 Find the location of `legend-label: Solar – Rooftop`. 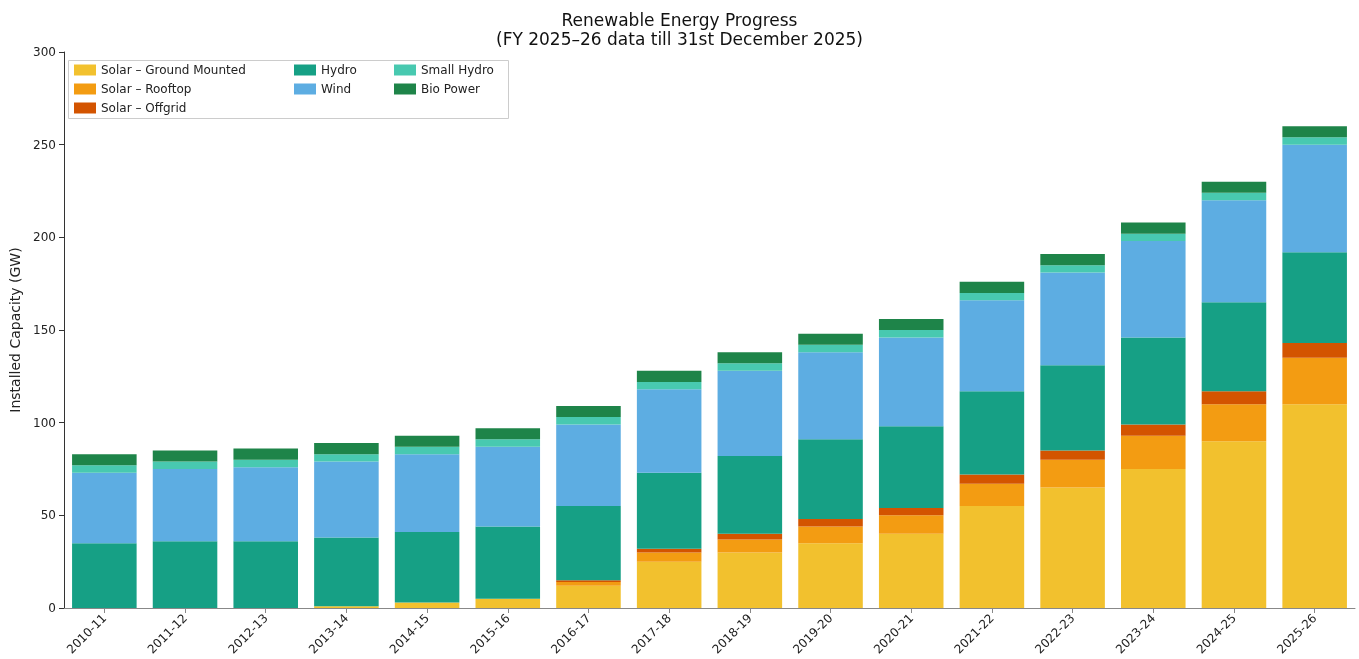

legend-label: Solar – Rooftop is located at coordinates (146, 89).